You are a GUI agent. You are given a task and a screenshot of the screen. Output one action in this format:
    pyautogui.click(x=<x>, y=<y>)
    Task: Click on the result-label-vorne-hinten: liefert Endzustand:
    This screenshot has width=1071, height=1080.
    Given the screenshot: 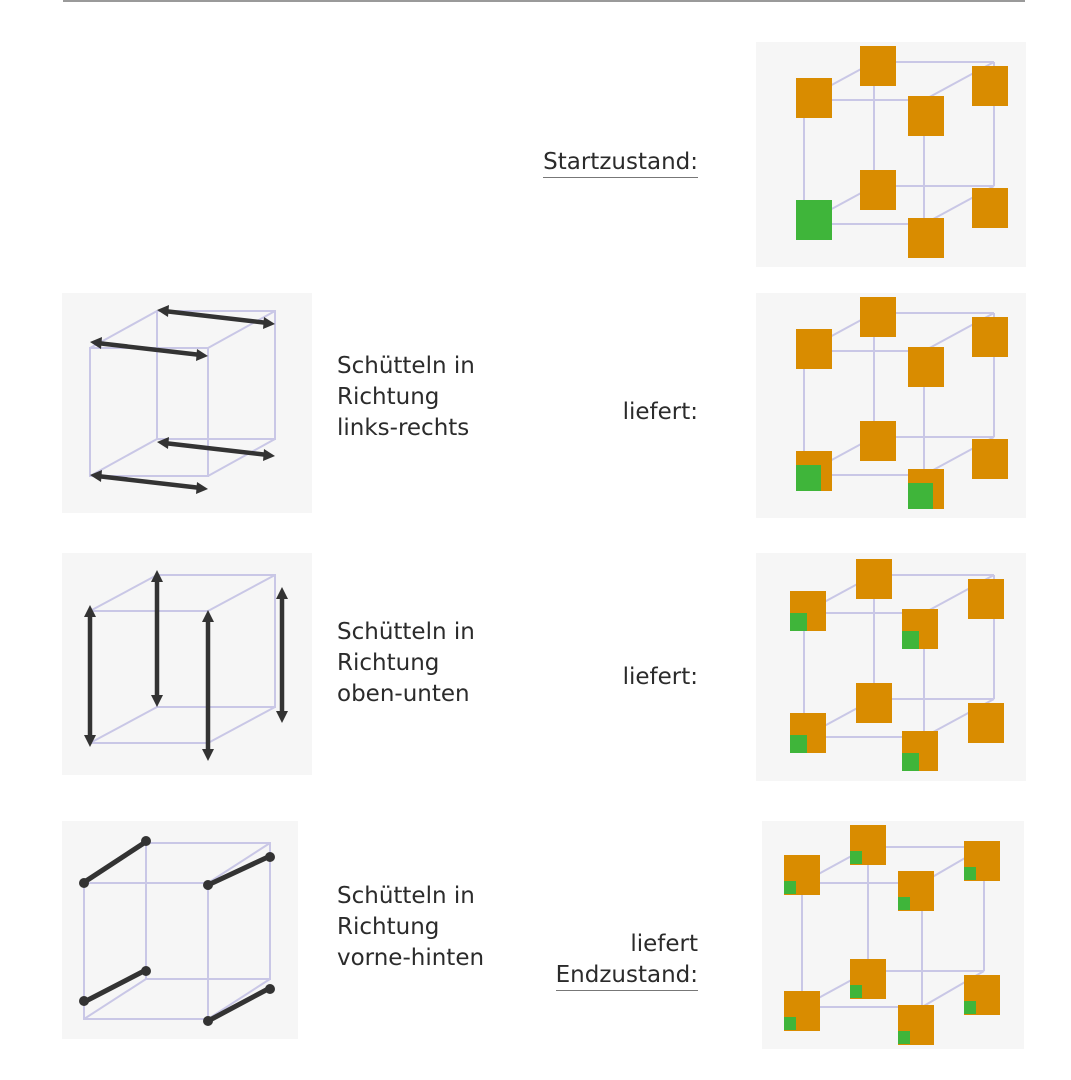 What is the action you would take?
    pyautogui.click(x=609, y=960)
    